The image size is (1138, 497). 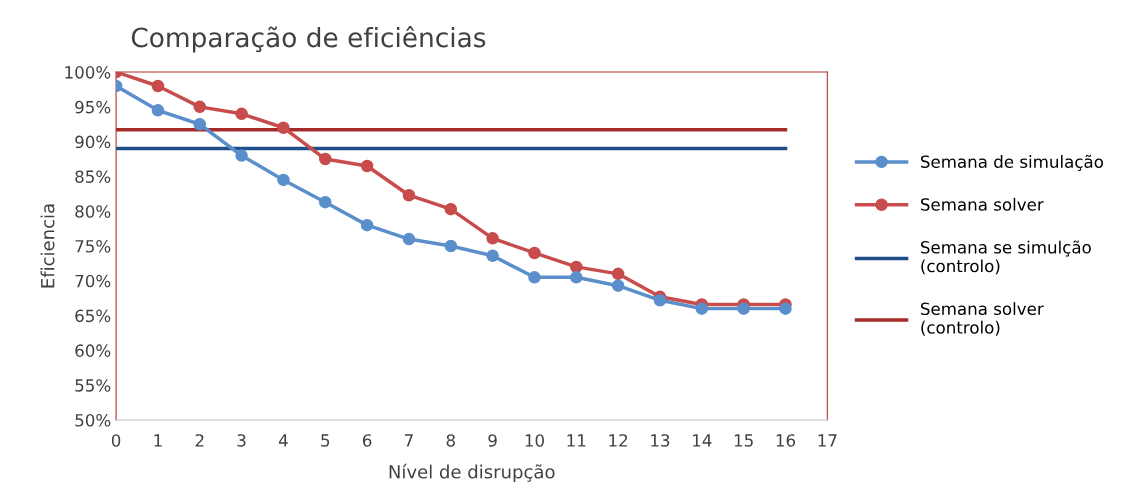 I want to click on x-tick-label: 11, so click(x=576, y=440).